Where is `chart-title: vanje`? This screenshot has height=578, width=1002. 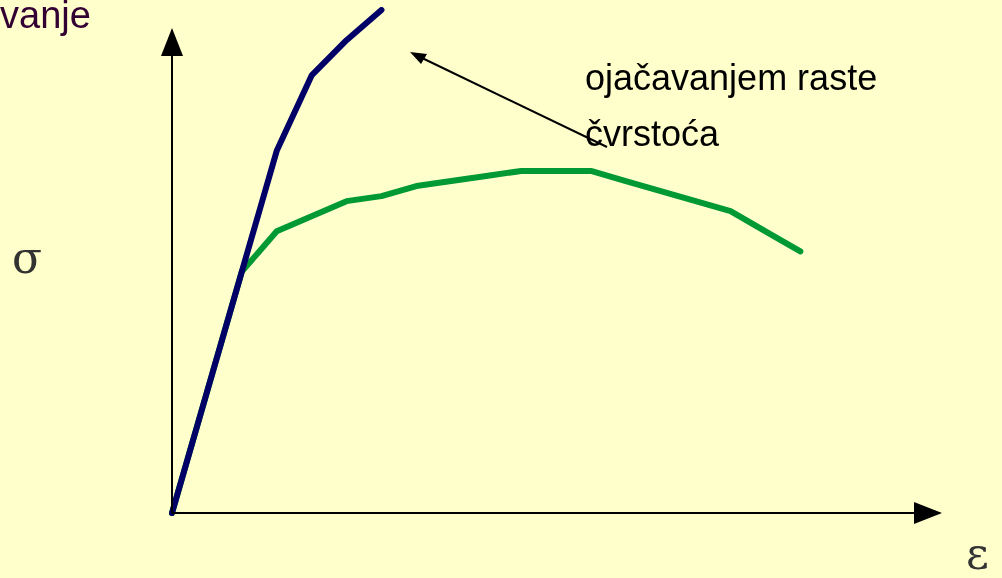 chart-title: vanje is located at coordinates (45, 18).